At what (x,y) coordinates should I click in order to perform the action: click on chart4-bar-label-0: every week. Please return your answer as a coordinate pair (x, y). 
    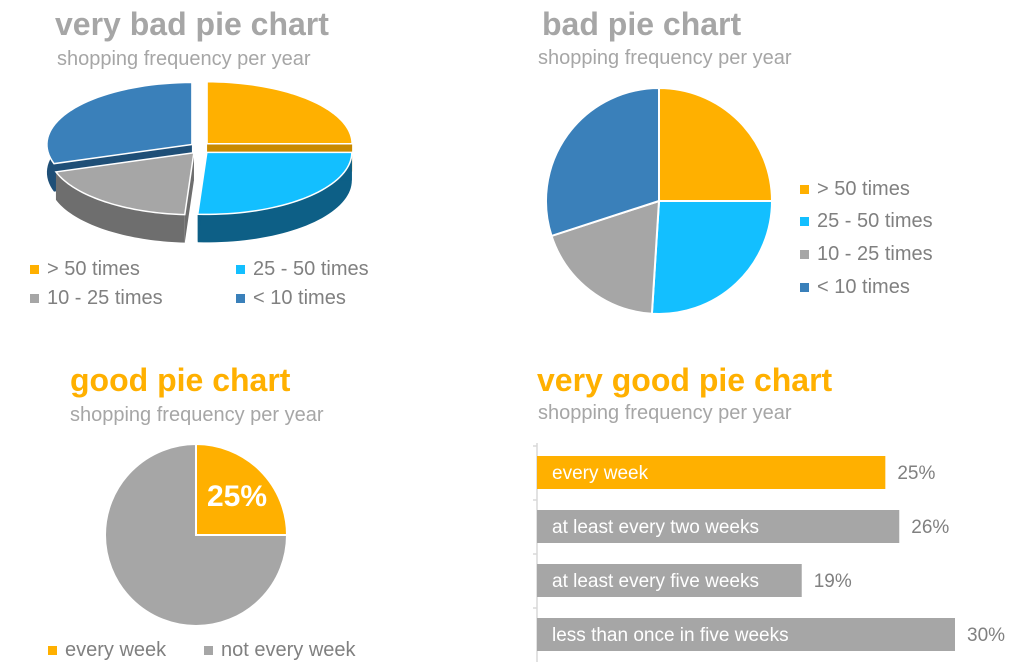
    Looking at the image, I should click on (600, 473).